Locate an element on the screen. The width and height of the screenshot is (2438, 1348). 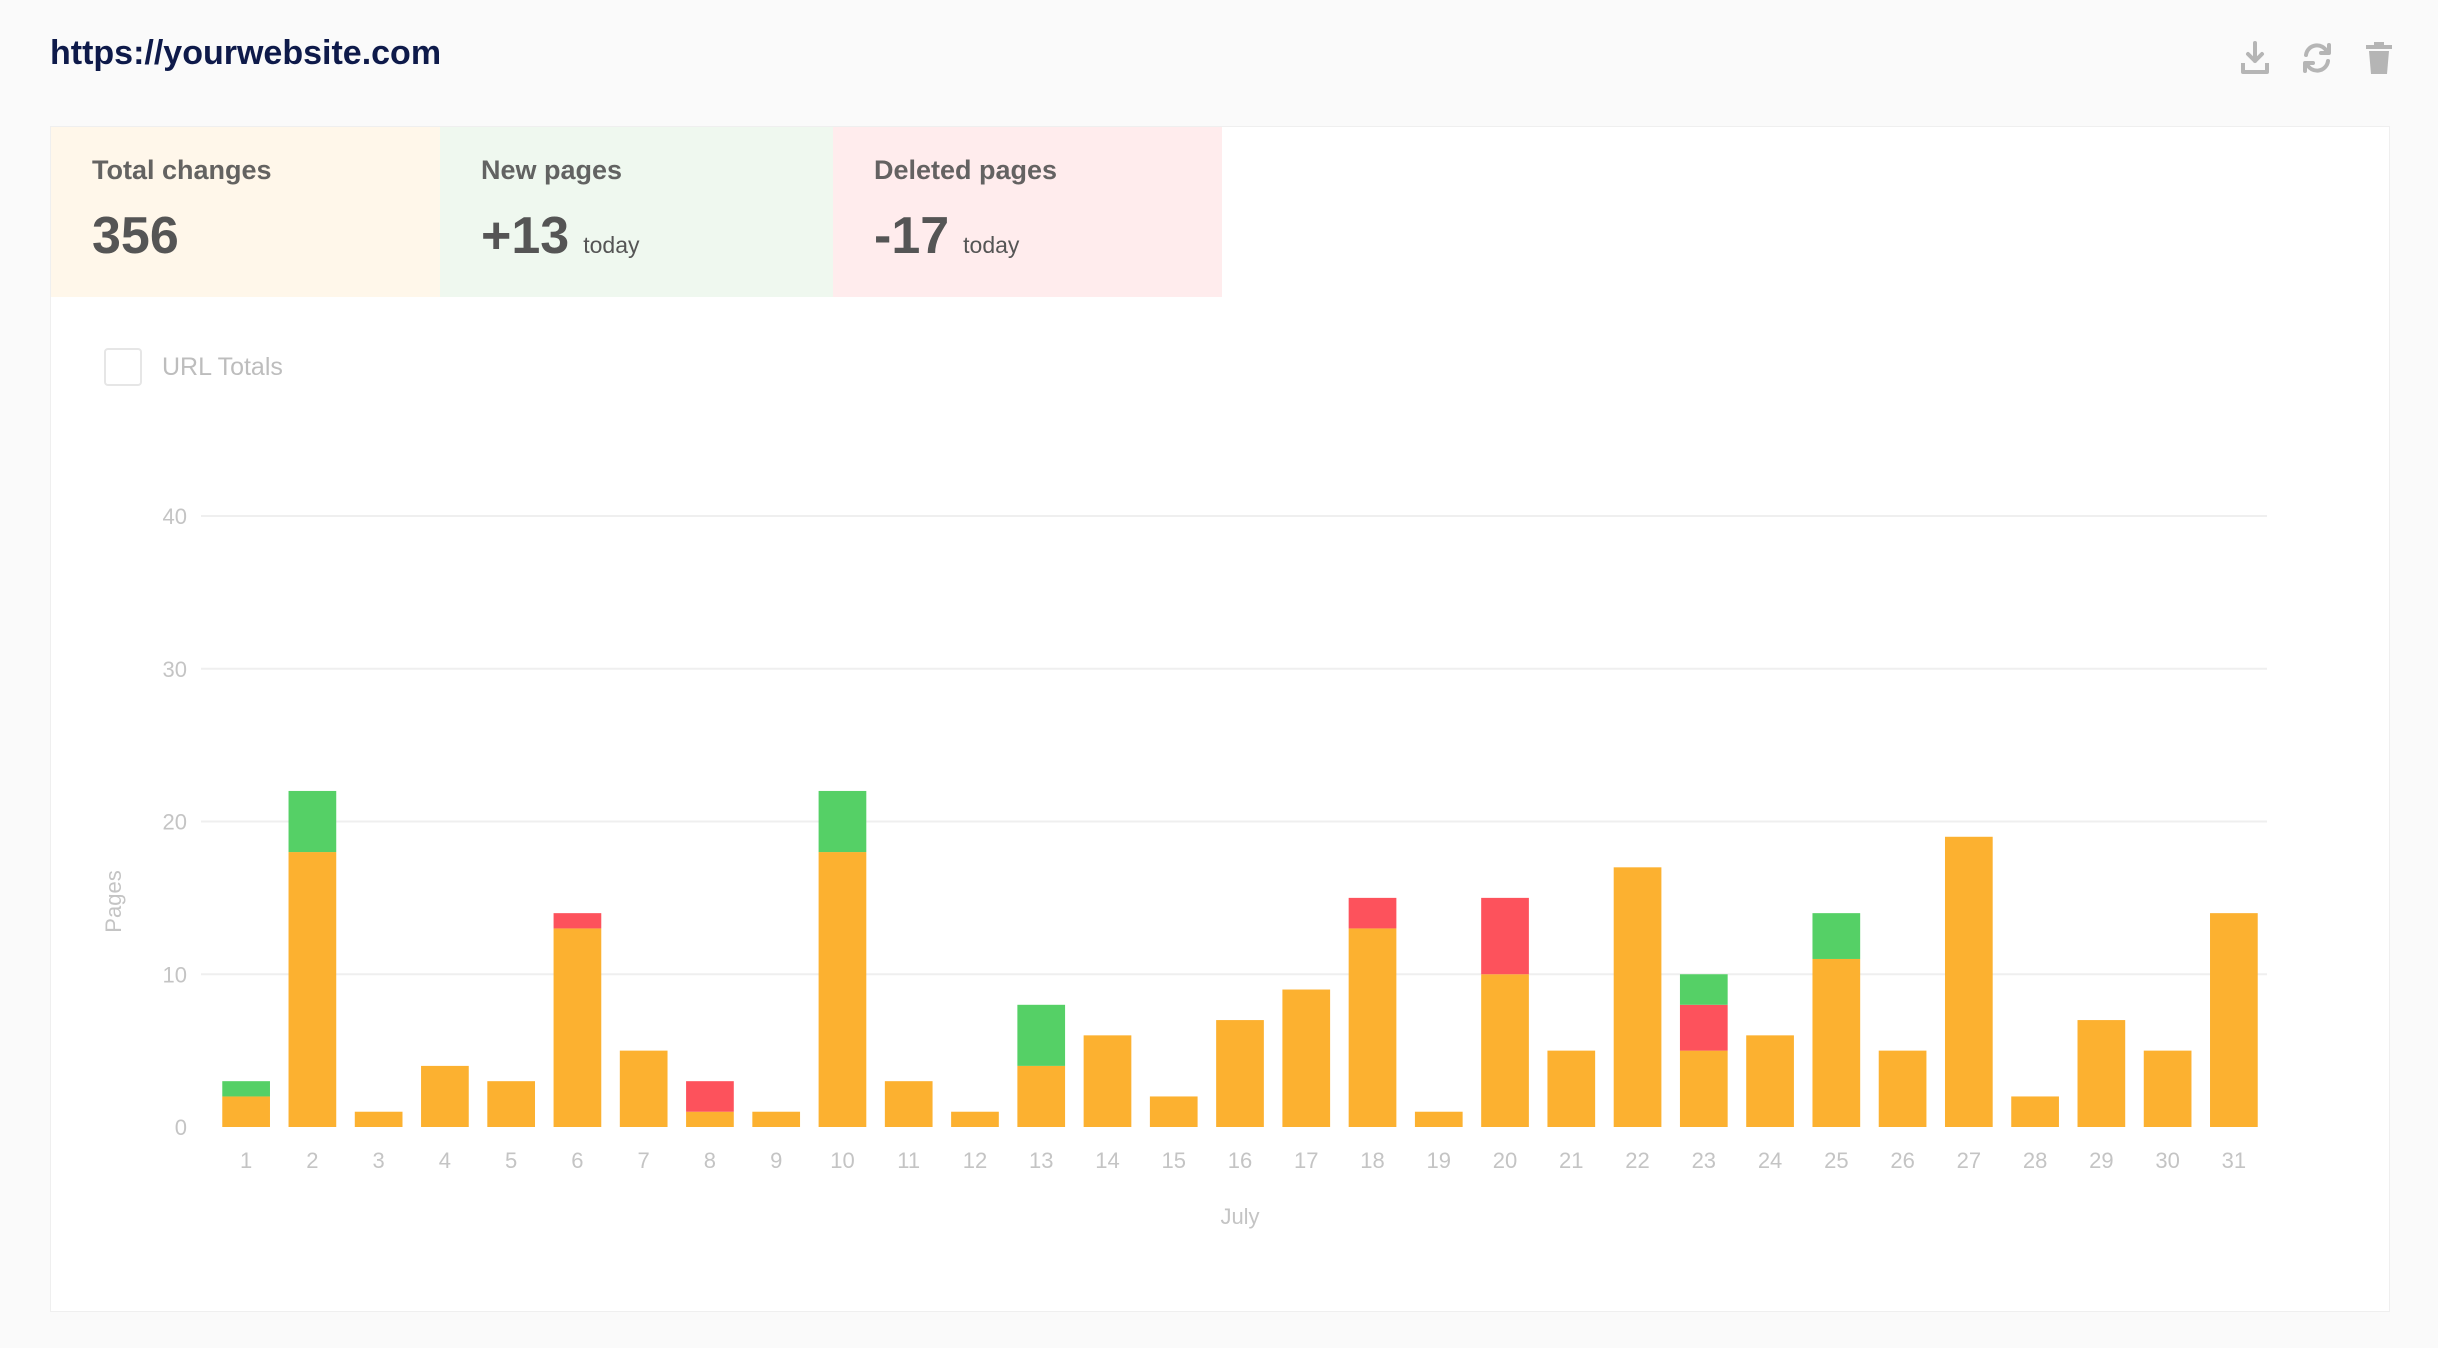
y-tick-label: 30 is located at coordinates (175, 669).